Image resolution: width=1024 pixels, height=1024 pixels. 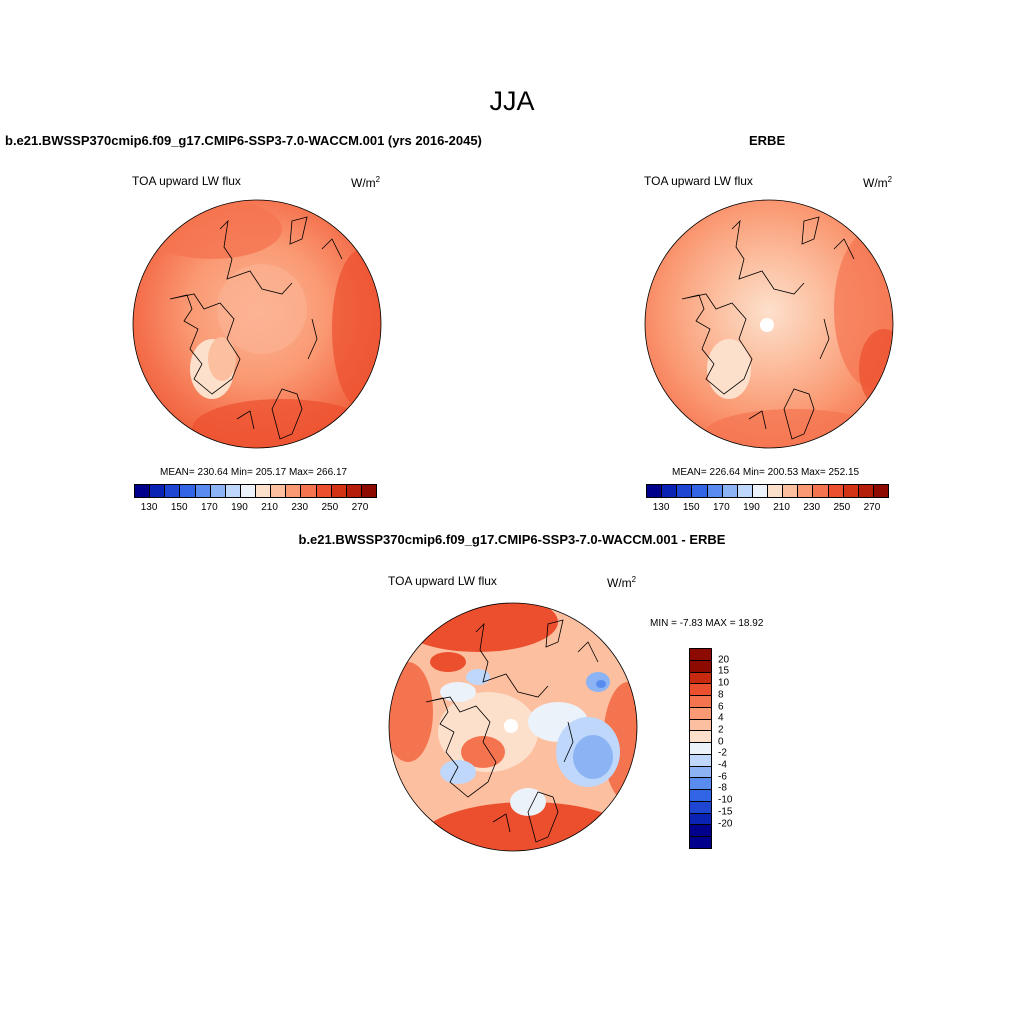 I want to click on obs-case-title: ERBE, so click(x=767, y=140).